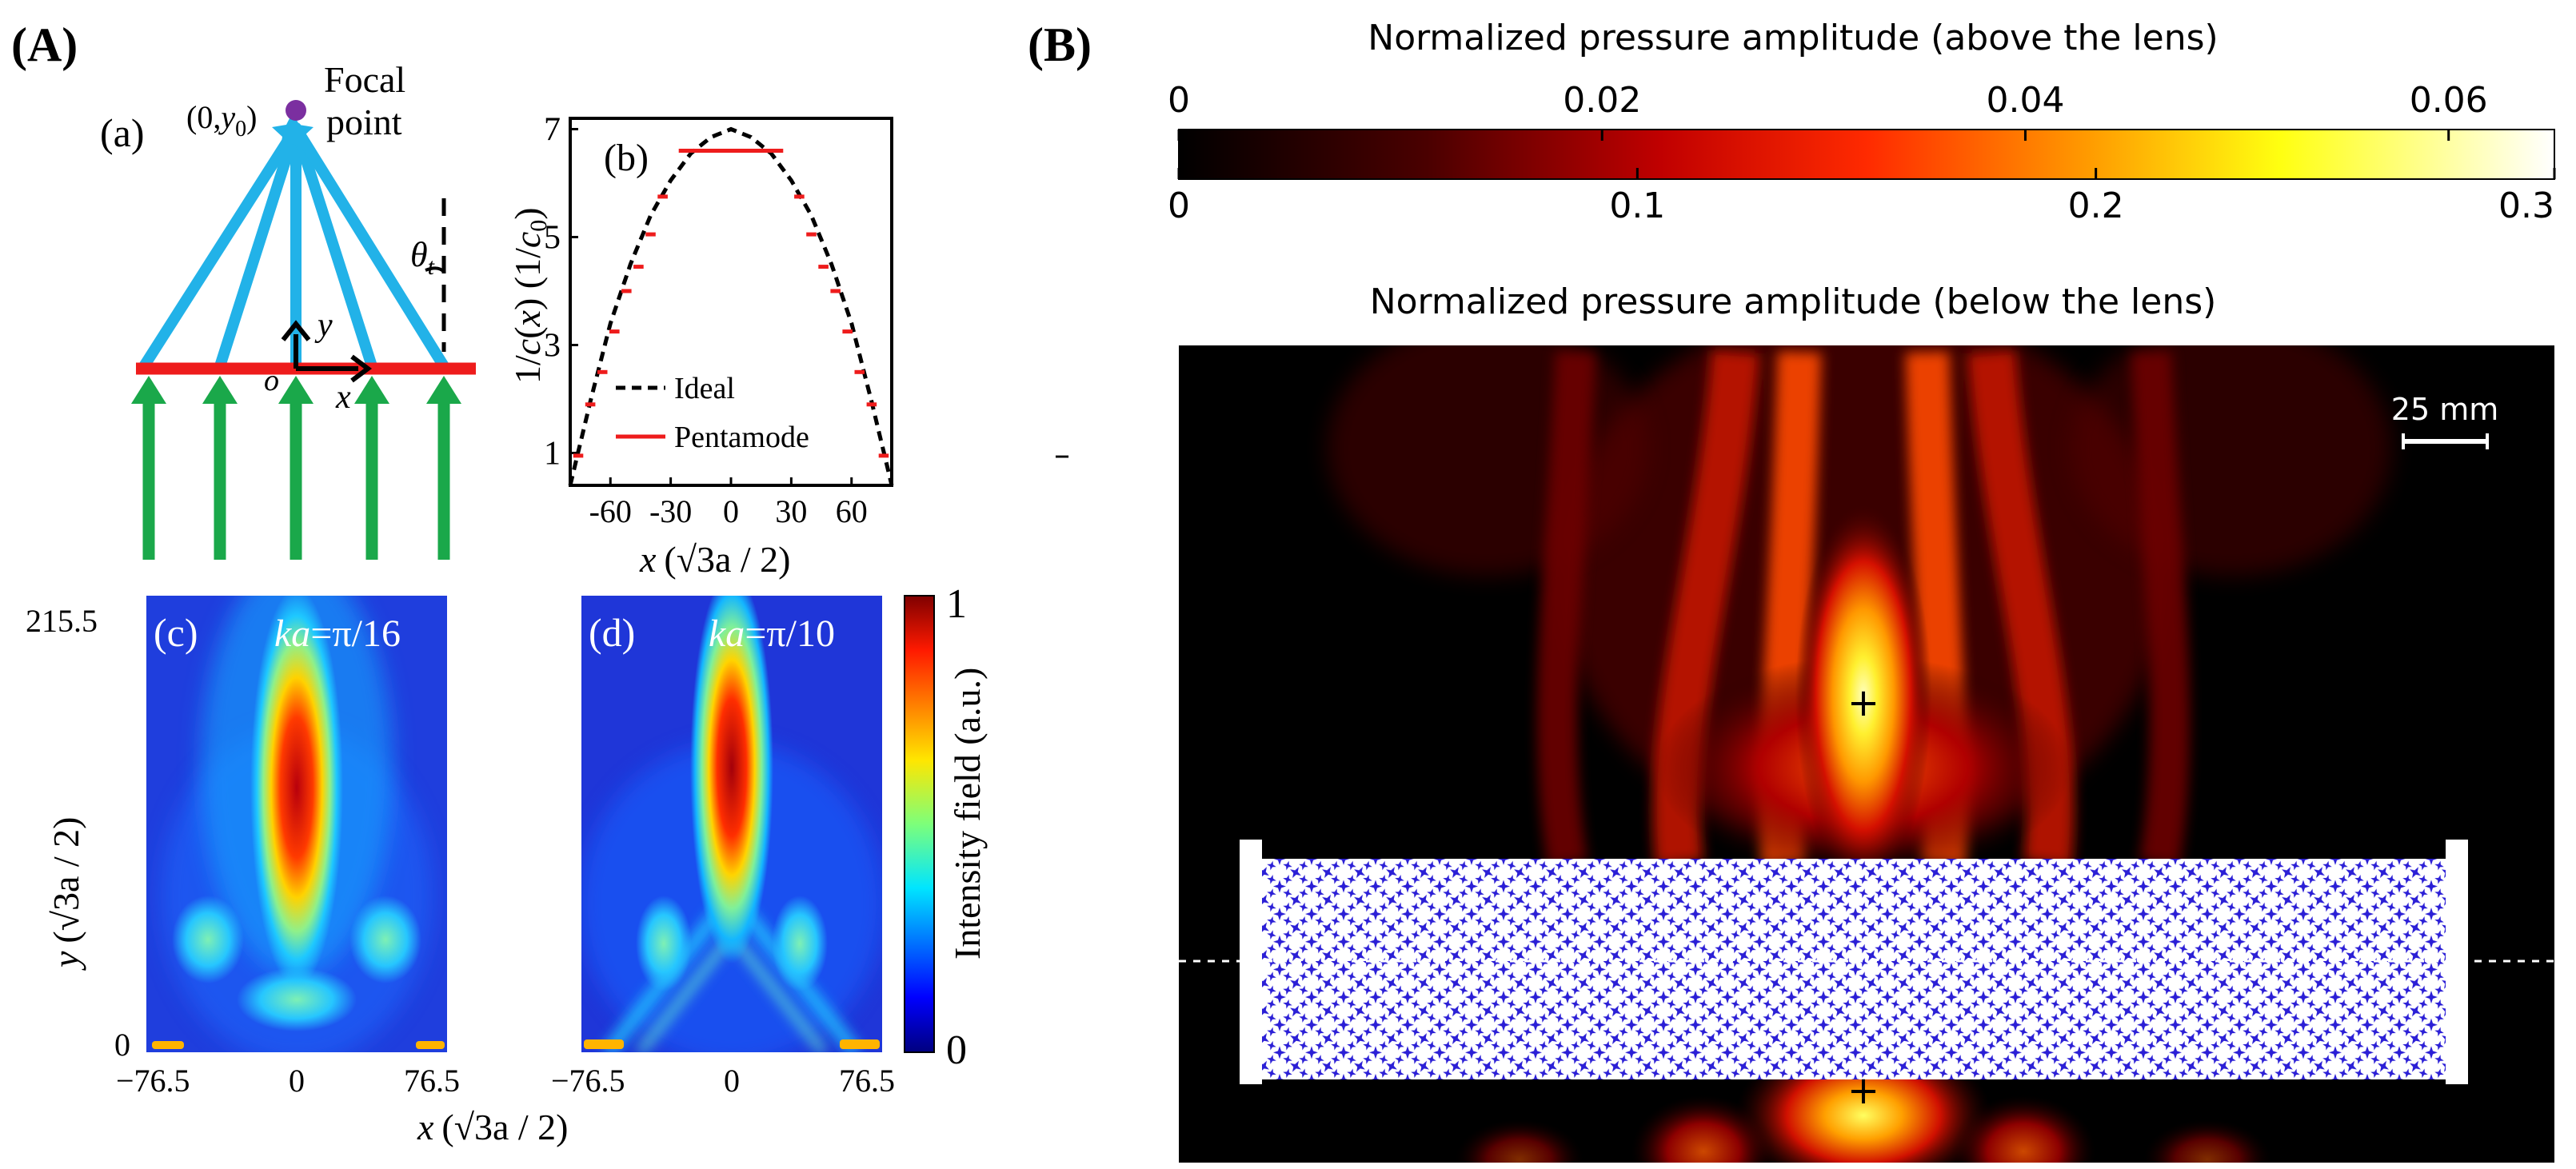  What do you see at coordinates (2449, 100) in the screenshot?
I see `colorbar-top-tick-label: 0.06` at bounding box center [2449, 100].